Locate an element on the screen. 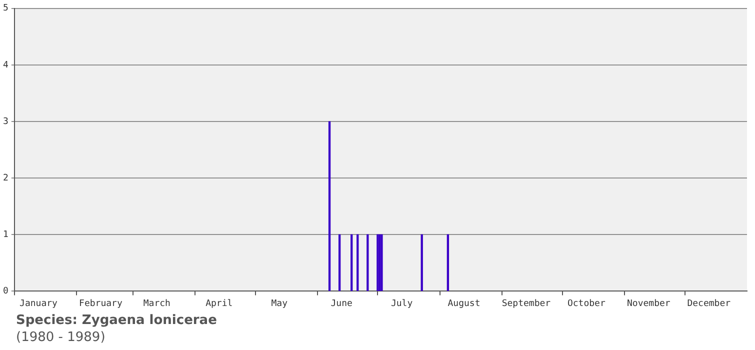  x-tick-label: October is located at coordinates (586, 303).